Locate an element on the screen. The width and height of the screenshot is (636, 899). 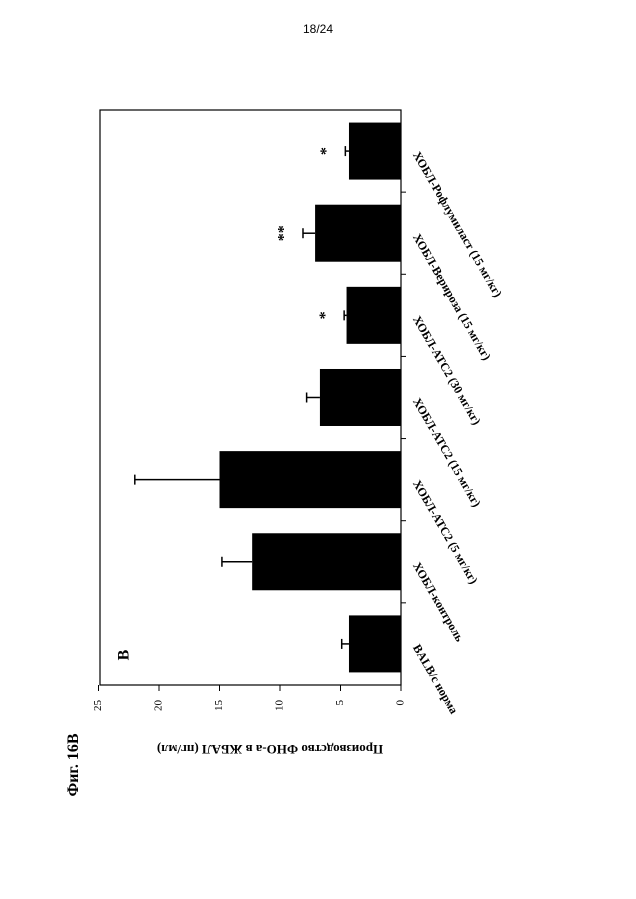
category-label: ХОБЛ-Рофлумиласт (15 мг/кг) is located at coordinates (457, 224).